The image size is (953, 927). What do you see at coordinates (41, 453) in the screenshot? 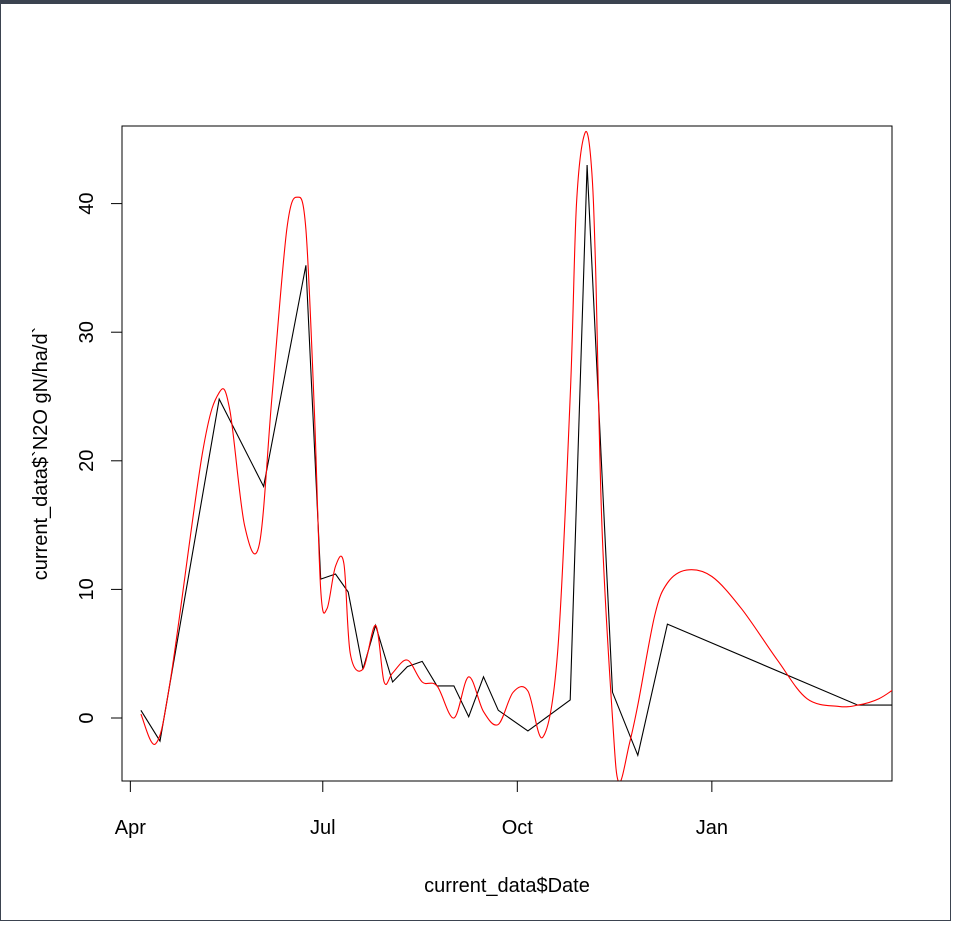
I see `y-axis-title: current_data$`N2O gN/ha/d`` at bounding box center [41, 453].